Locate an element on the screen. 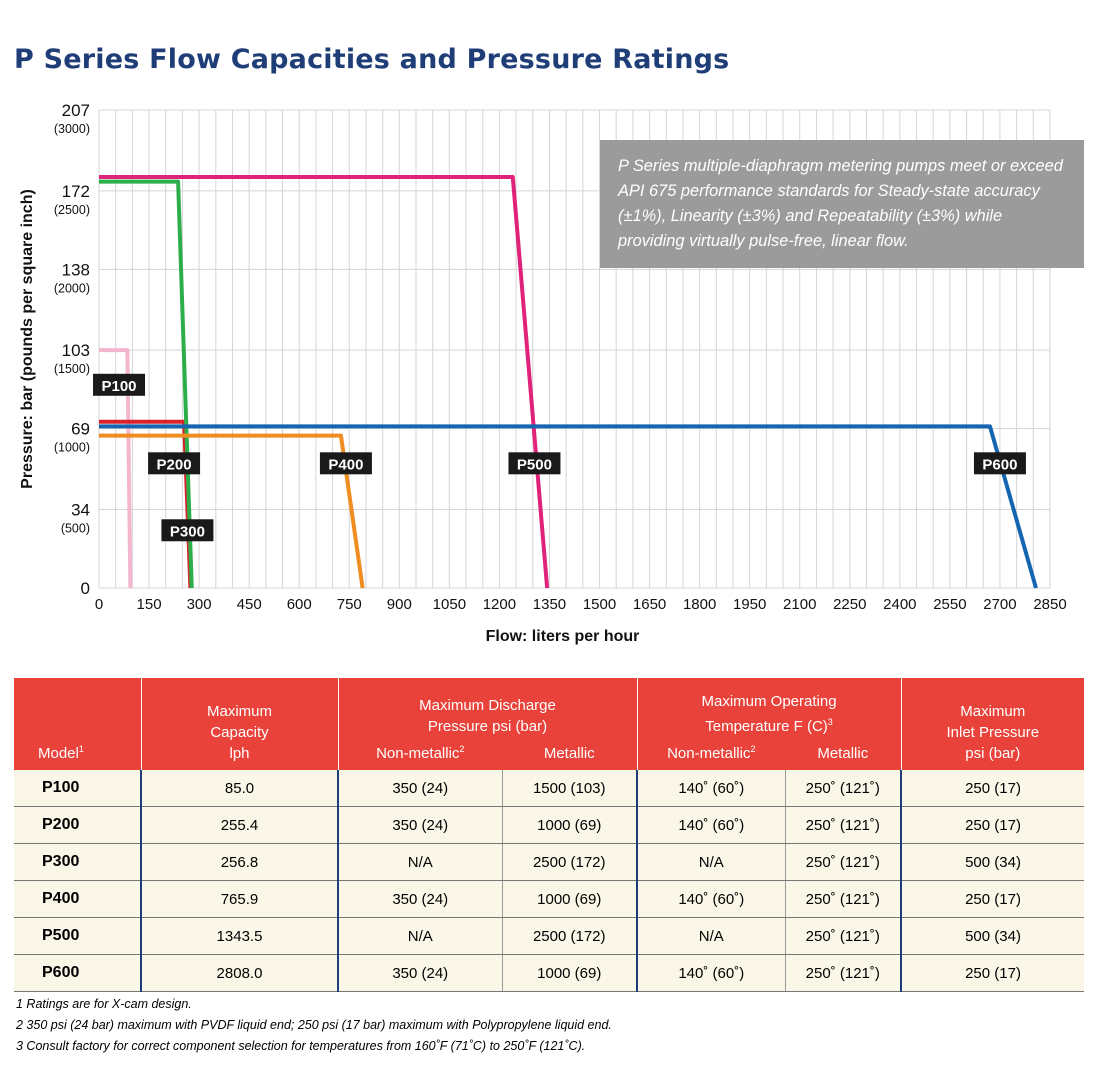 The height and width of the screenshot is (1076, 1100). series-line-p200 is located at coordinates (146, 504).